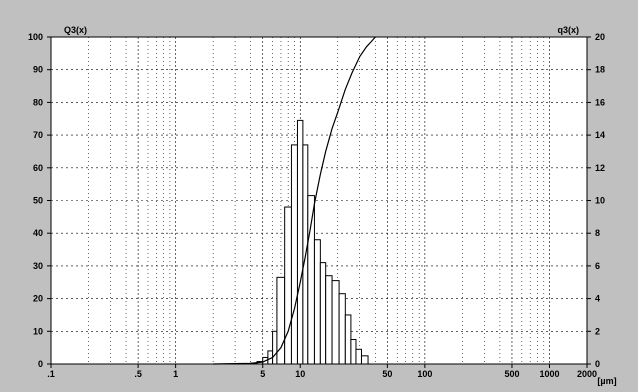 This screenshot has width=638, height=392. What do you see at coordinates (51, 374) in the screenshot?
I see `x-tick-label: .1` at bounding box center [51, 374].